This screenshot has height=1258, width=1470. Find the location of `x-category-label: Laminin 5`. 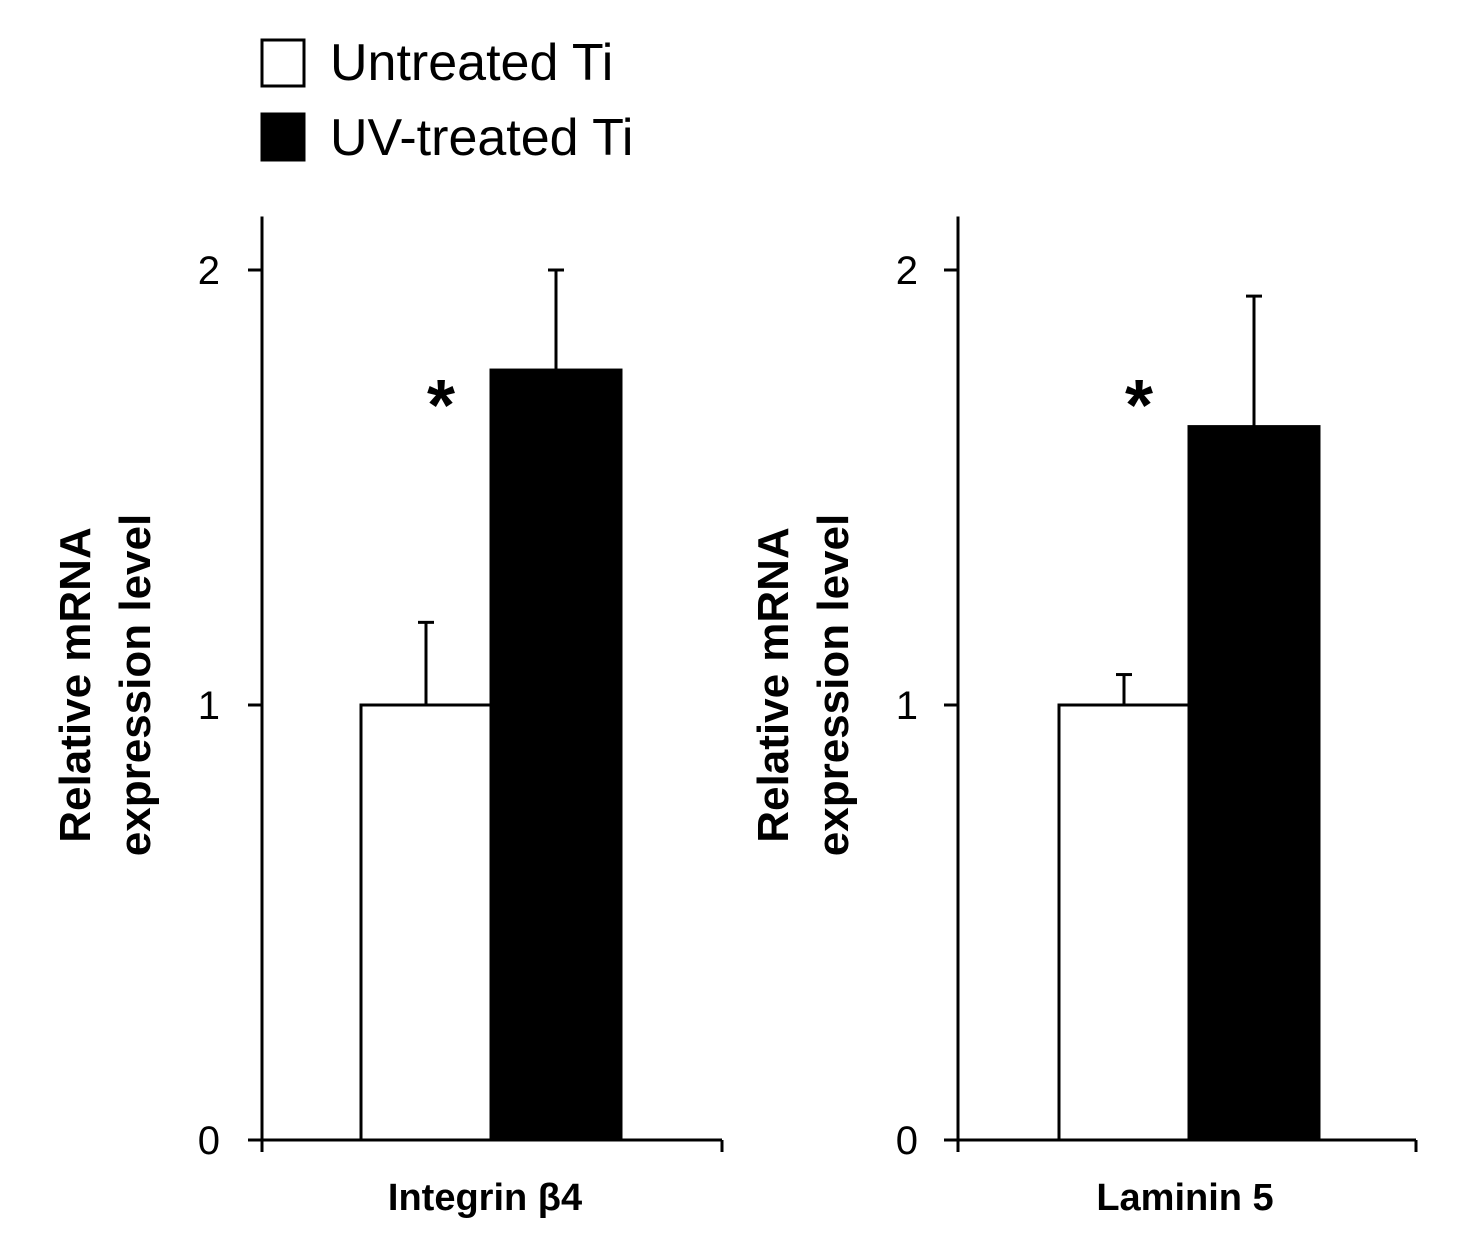

x-category-label: Laminin 5 is located at coordinates (1184, 1198).